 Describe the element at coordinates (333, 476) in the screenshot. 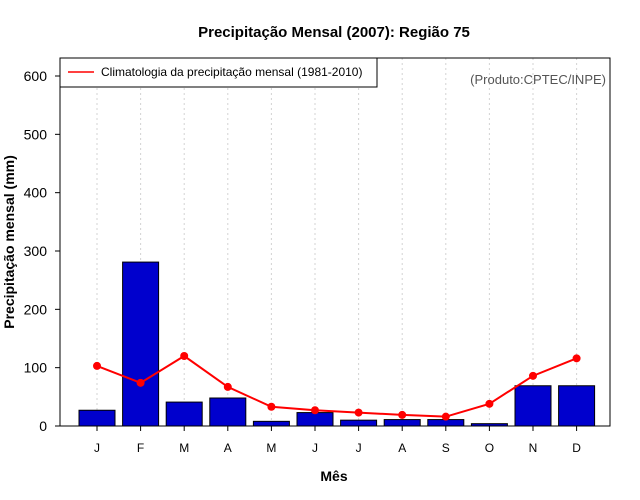

I see `x-axis-label: Mês` at that location.